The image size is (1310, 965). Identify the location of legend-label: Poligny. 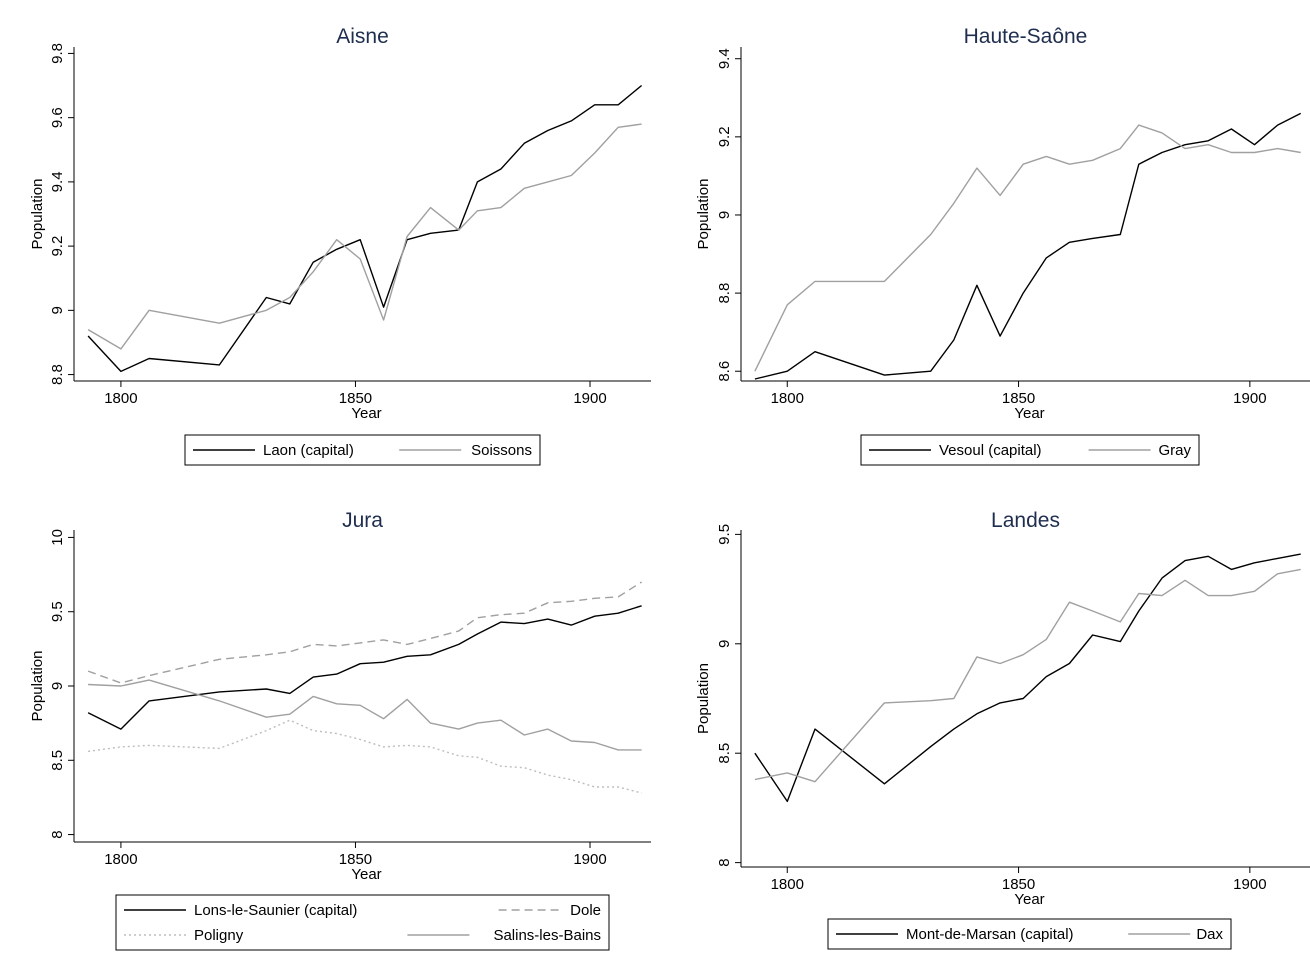
(219, 935).